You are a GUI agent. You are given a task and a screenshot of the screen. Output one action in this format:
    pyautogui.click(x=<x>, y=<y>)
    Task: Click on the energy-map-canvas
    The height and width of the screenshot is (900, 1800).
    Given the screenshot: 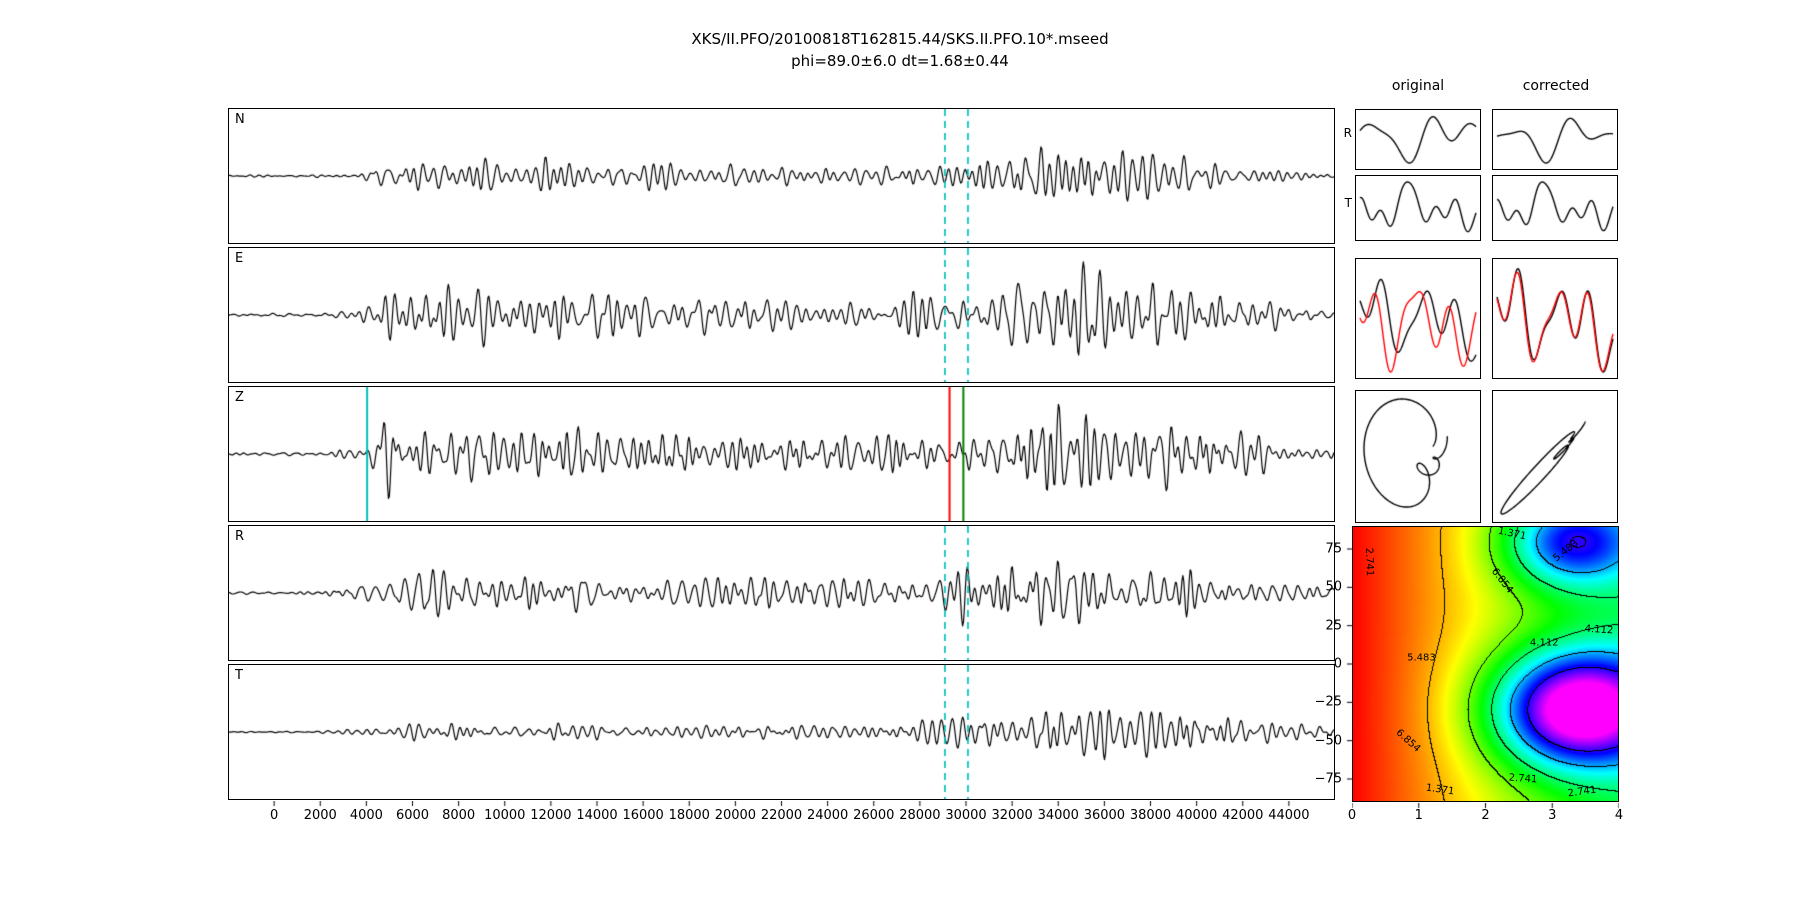 What is the action you would take?
    pyautogui.click(x=1485, y=664)
    